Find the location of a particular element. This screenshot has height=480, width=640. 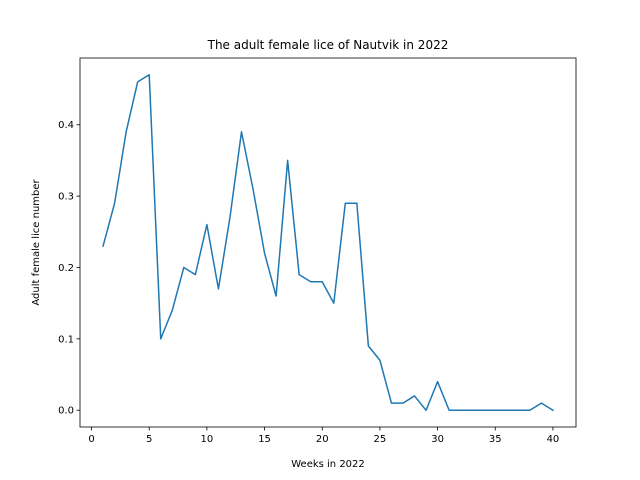

y-tick-label: 0.3 is located at coordinates (66, 197).